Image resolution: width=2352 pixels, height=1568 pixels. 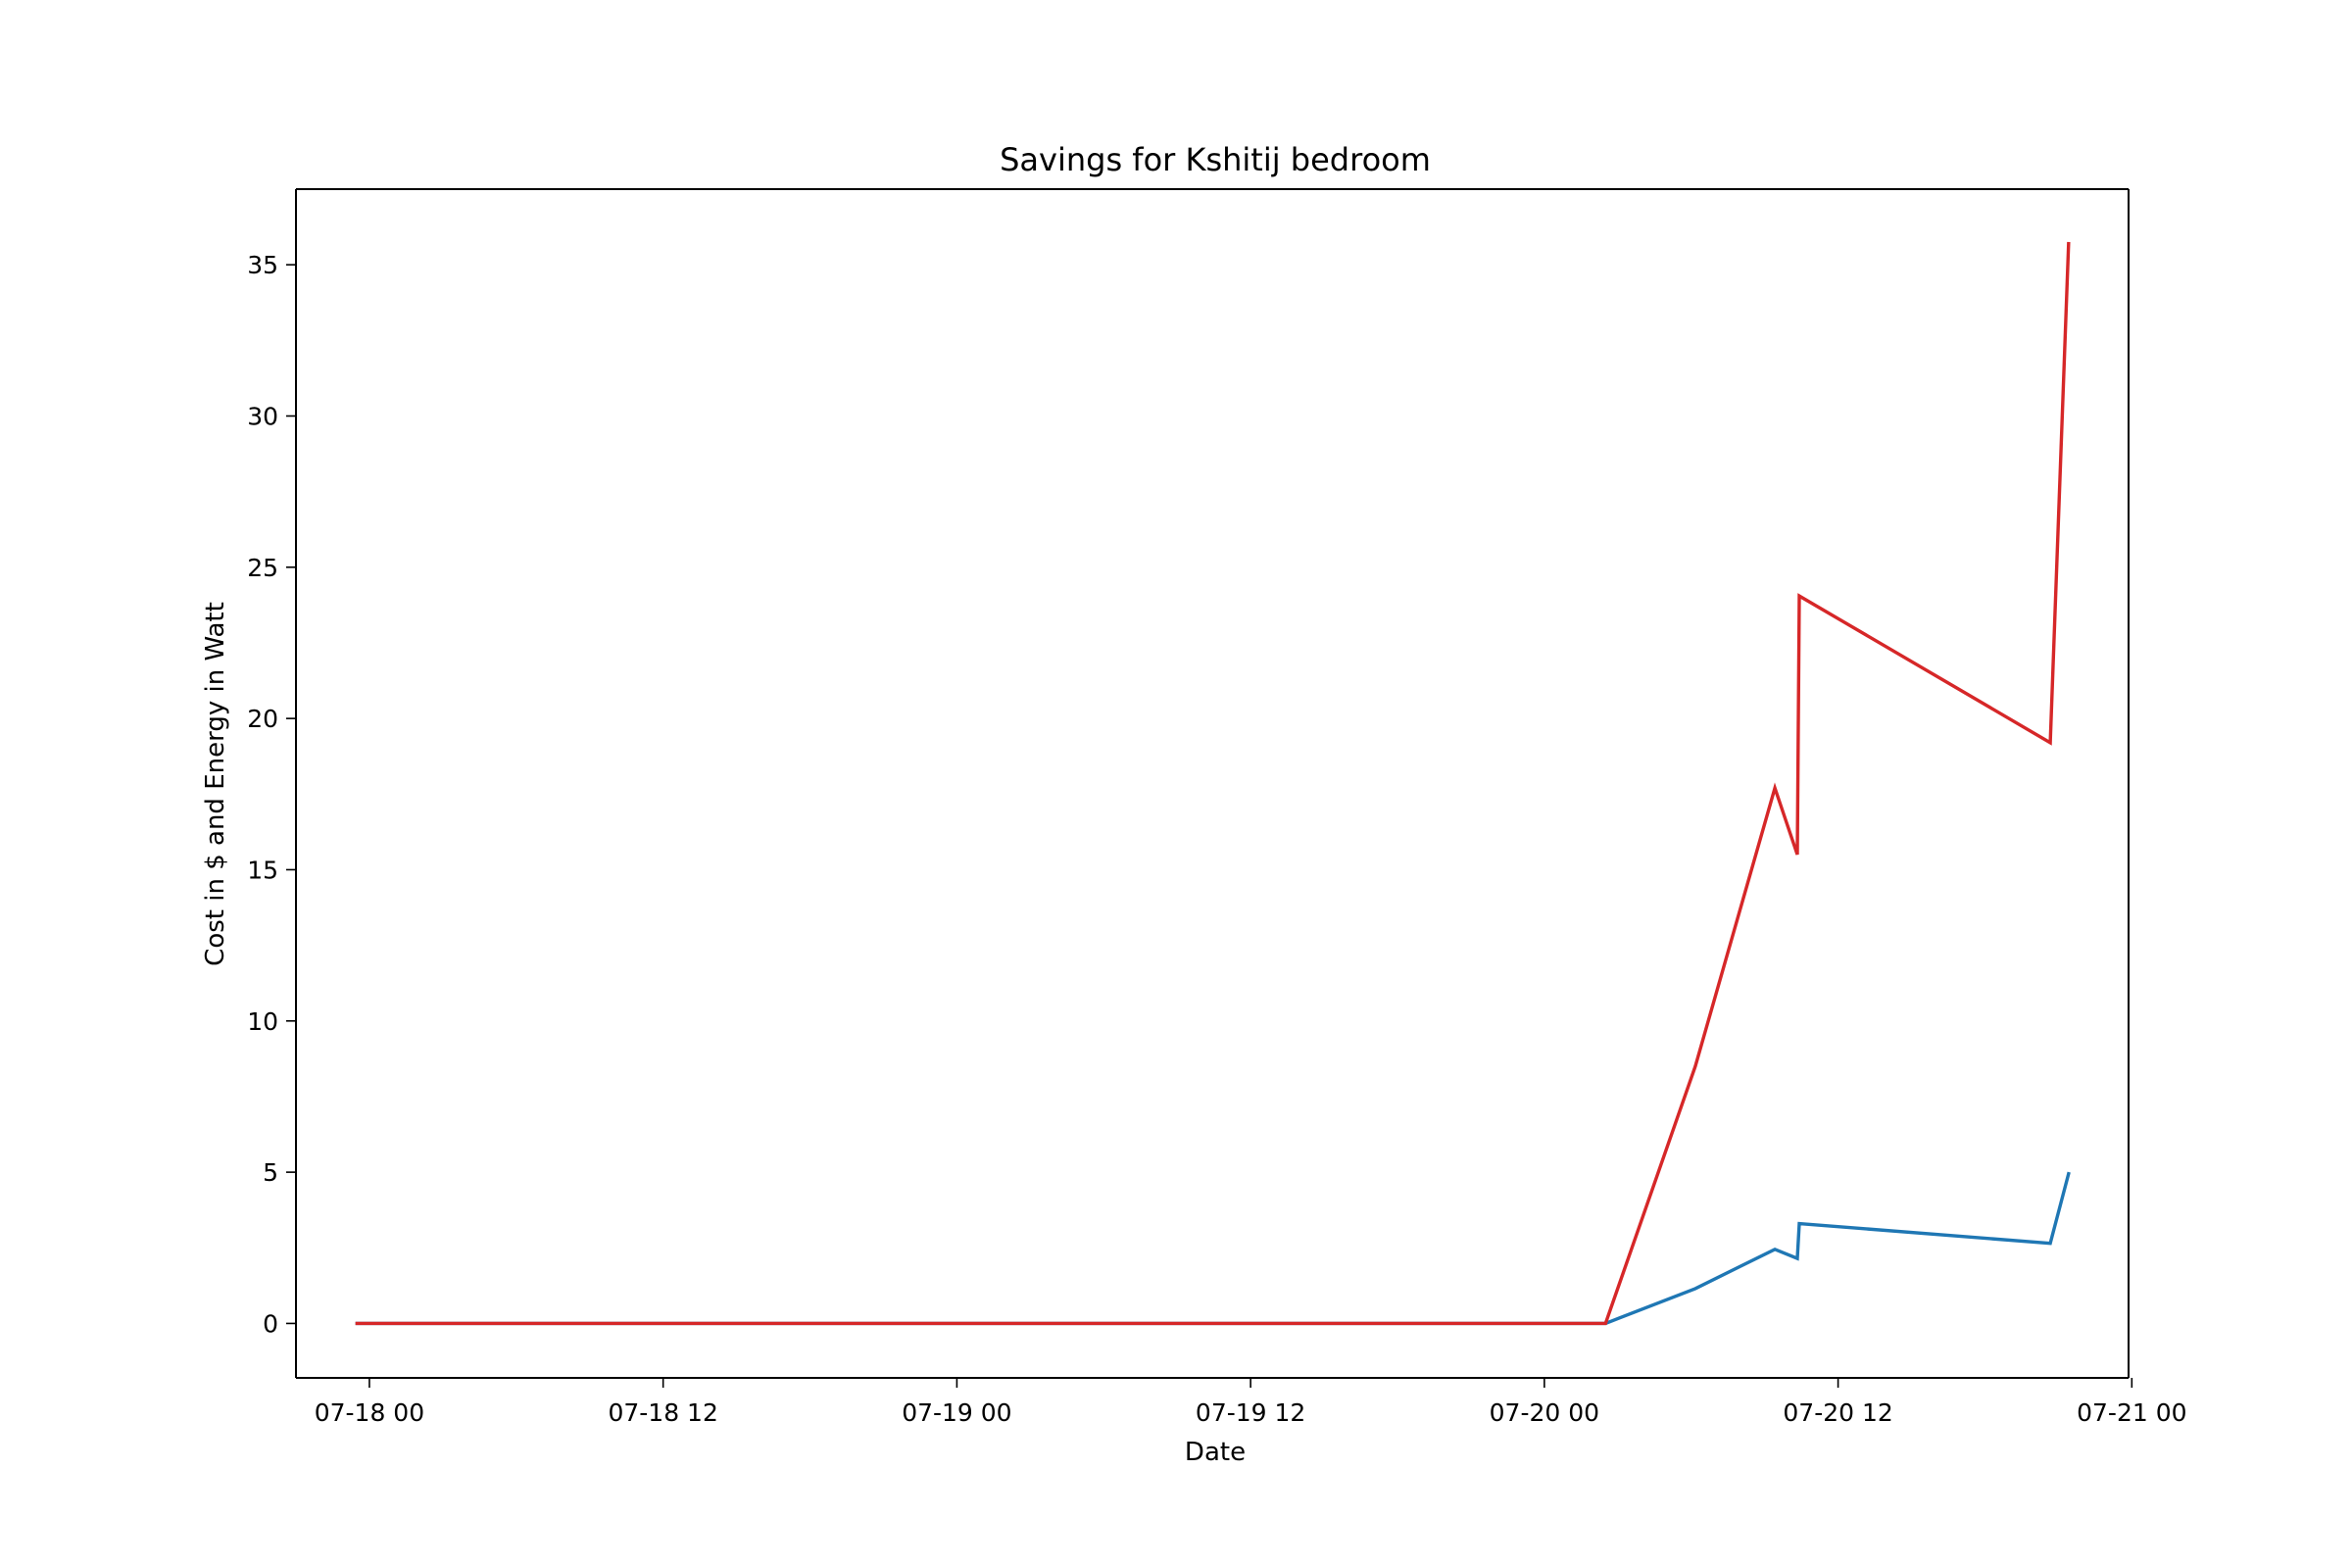 I want to click on y-axis-label: Cost in $ and Energy in Watt, so click(x=215, y=784).